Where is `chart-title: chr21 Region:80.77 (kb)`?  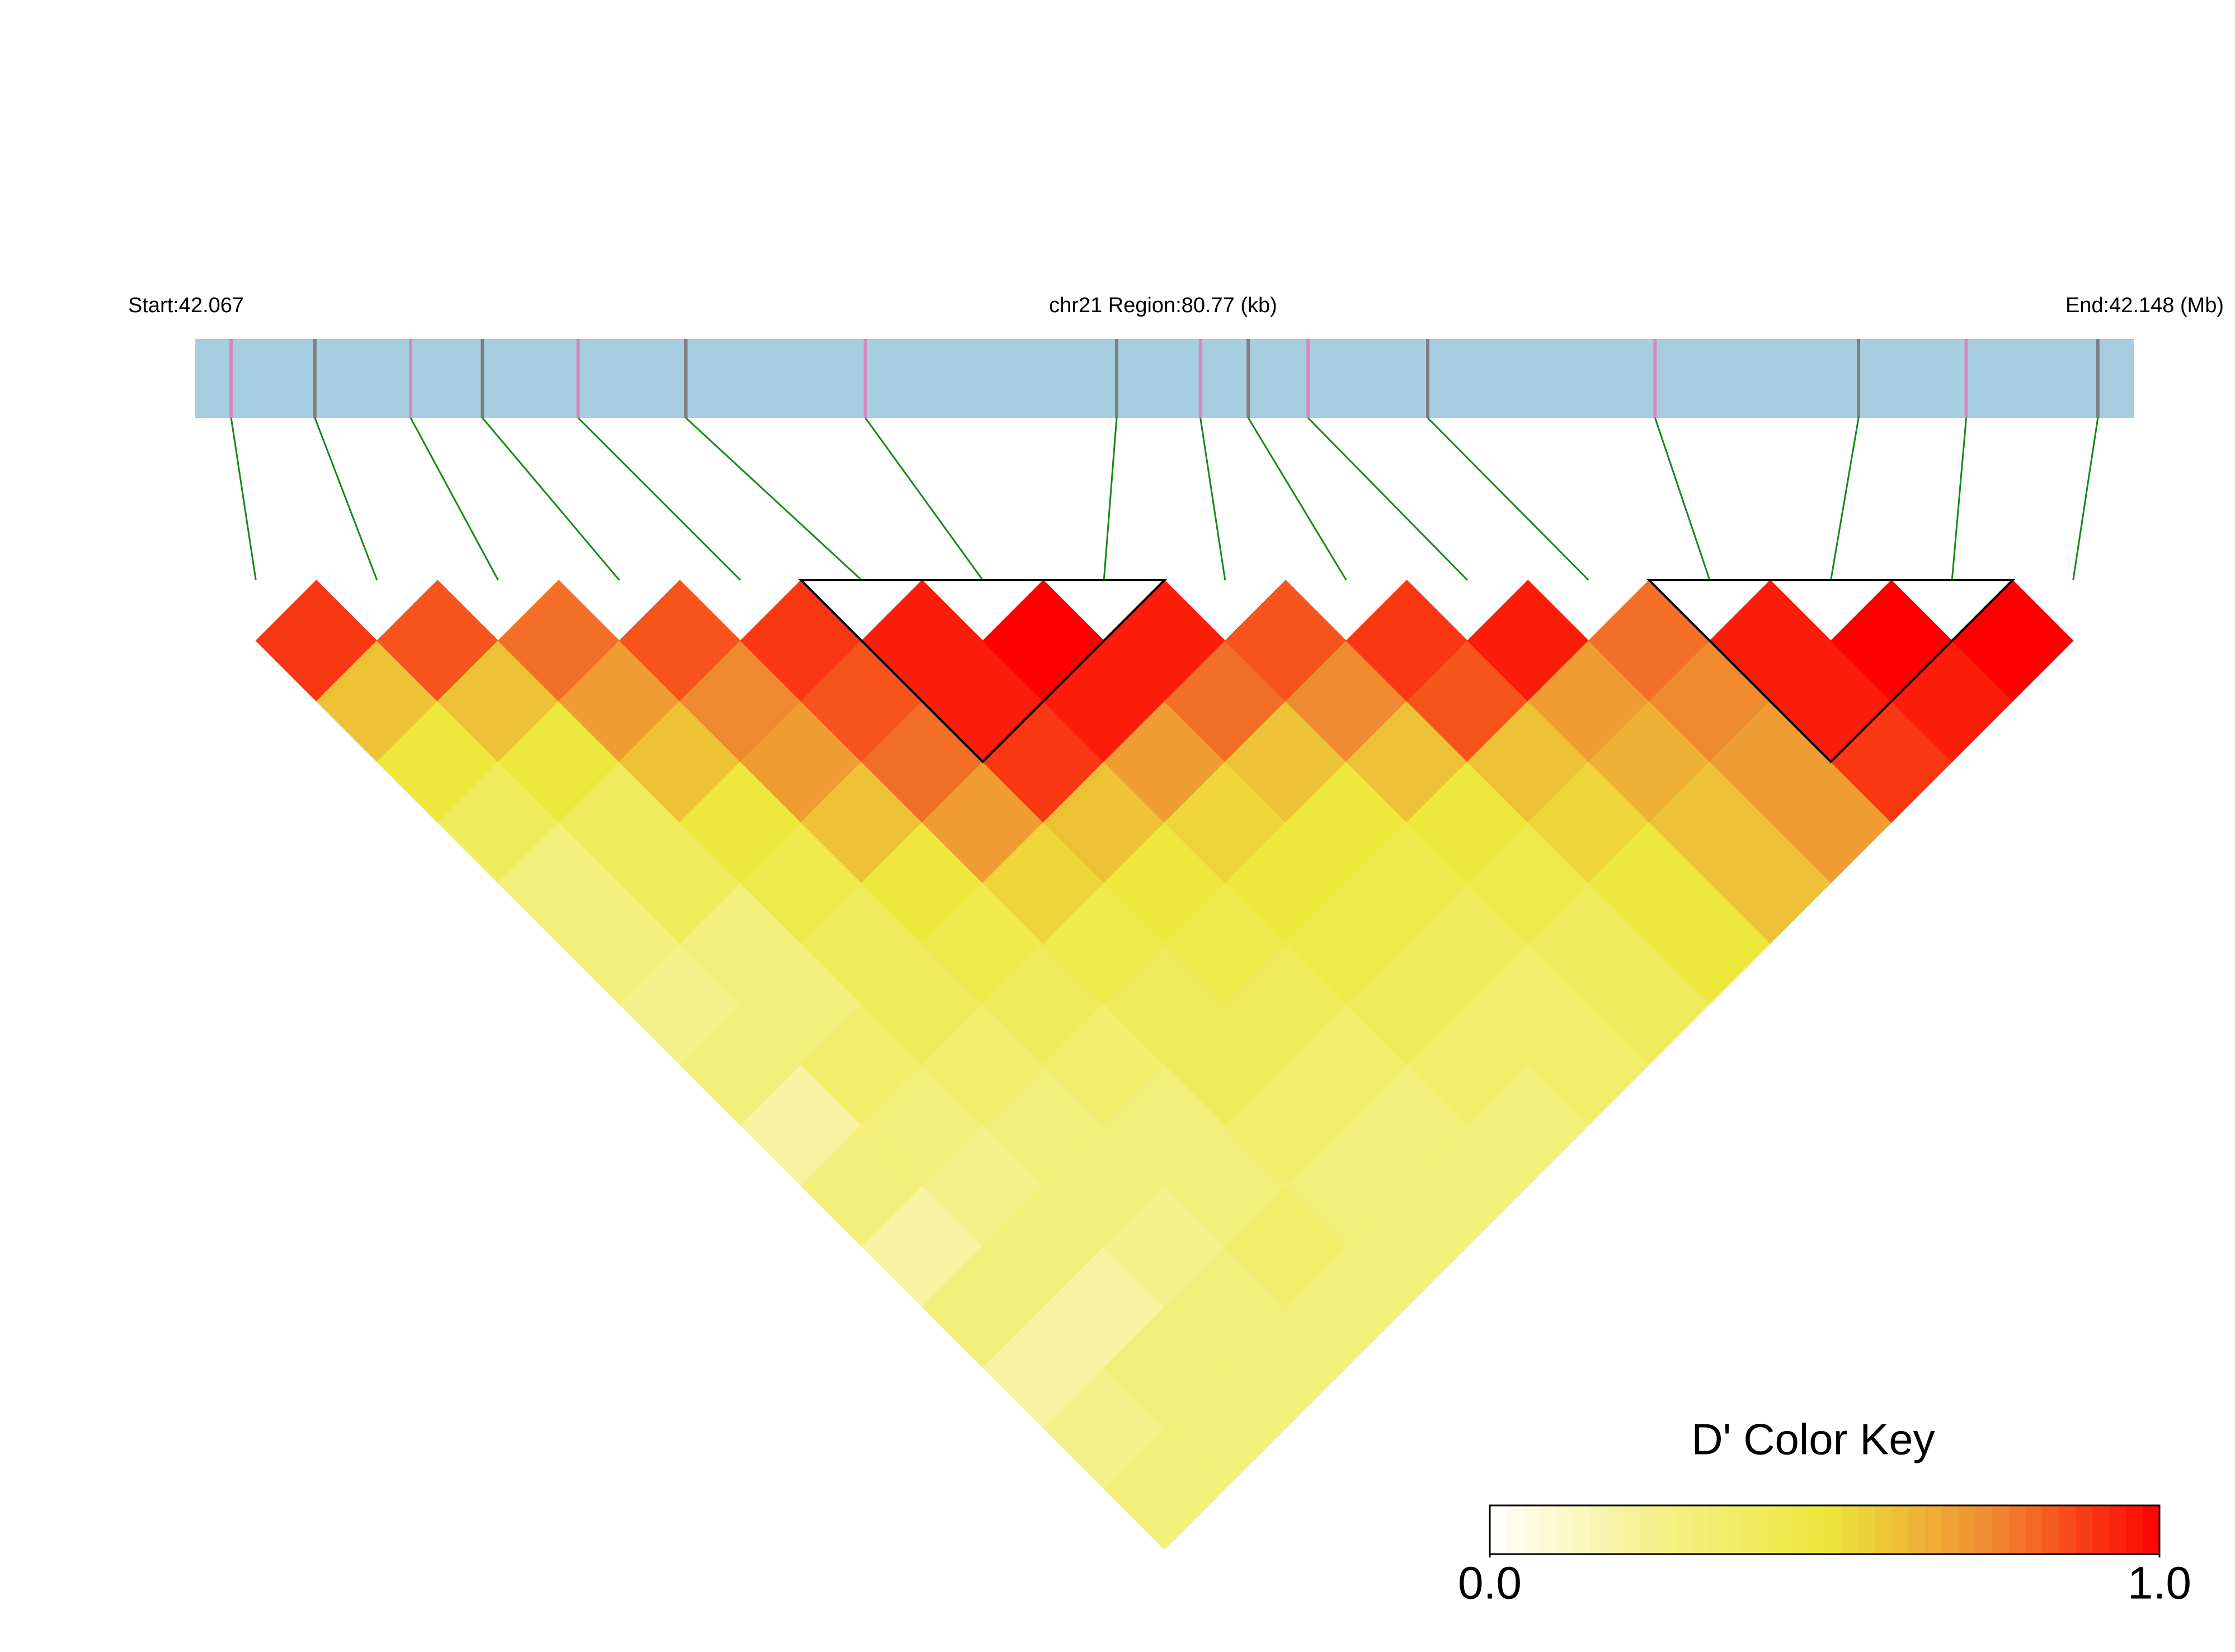
chart-title: chr21 Region:80.77 (kb) is located at coordinates (1163, 306).